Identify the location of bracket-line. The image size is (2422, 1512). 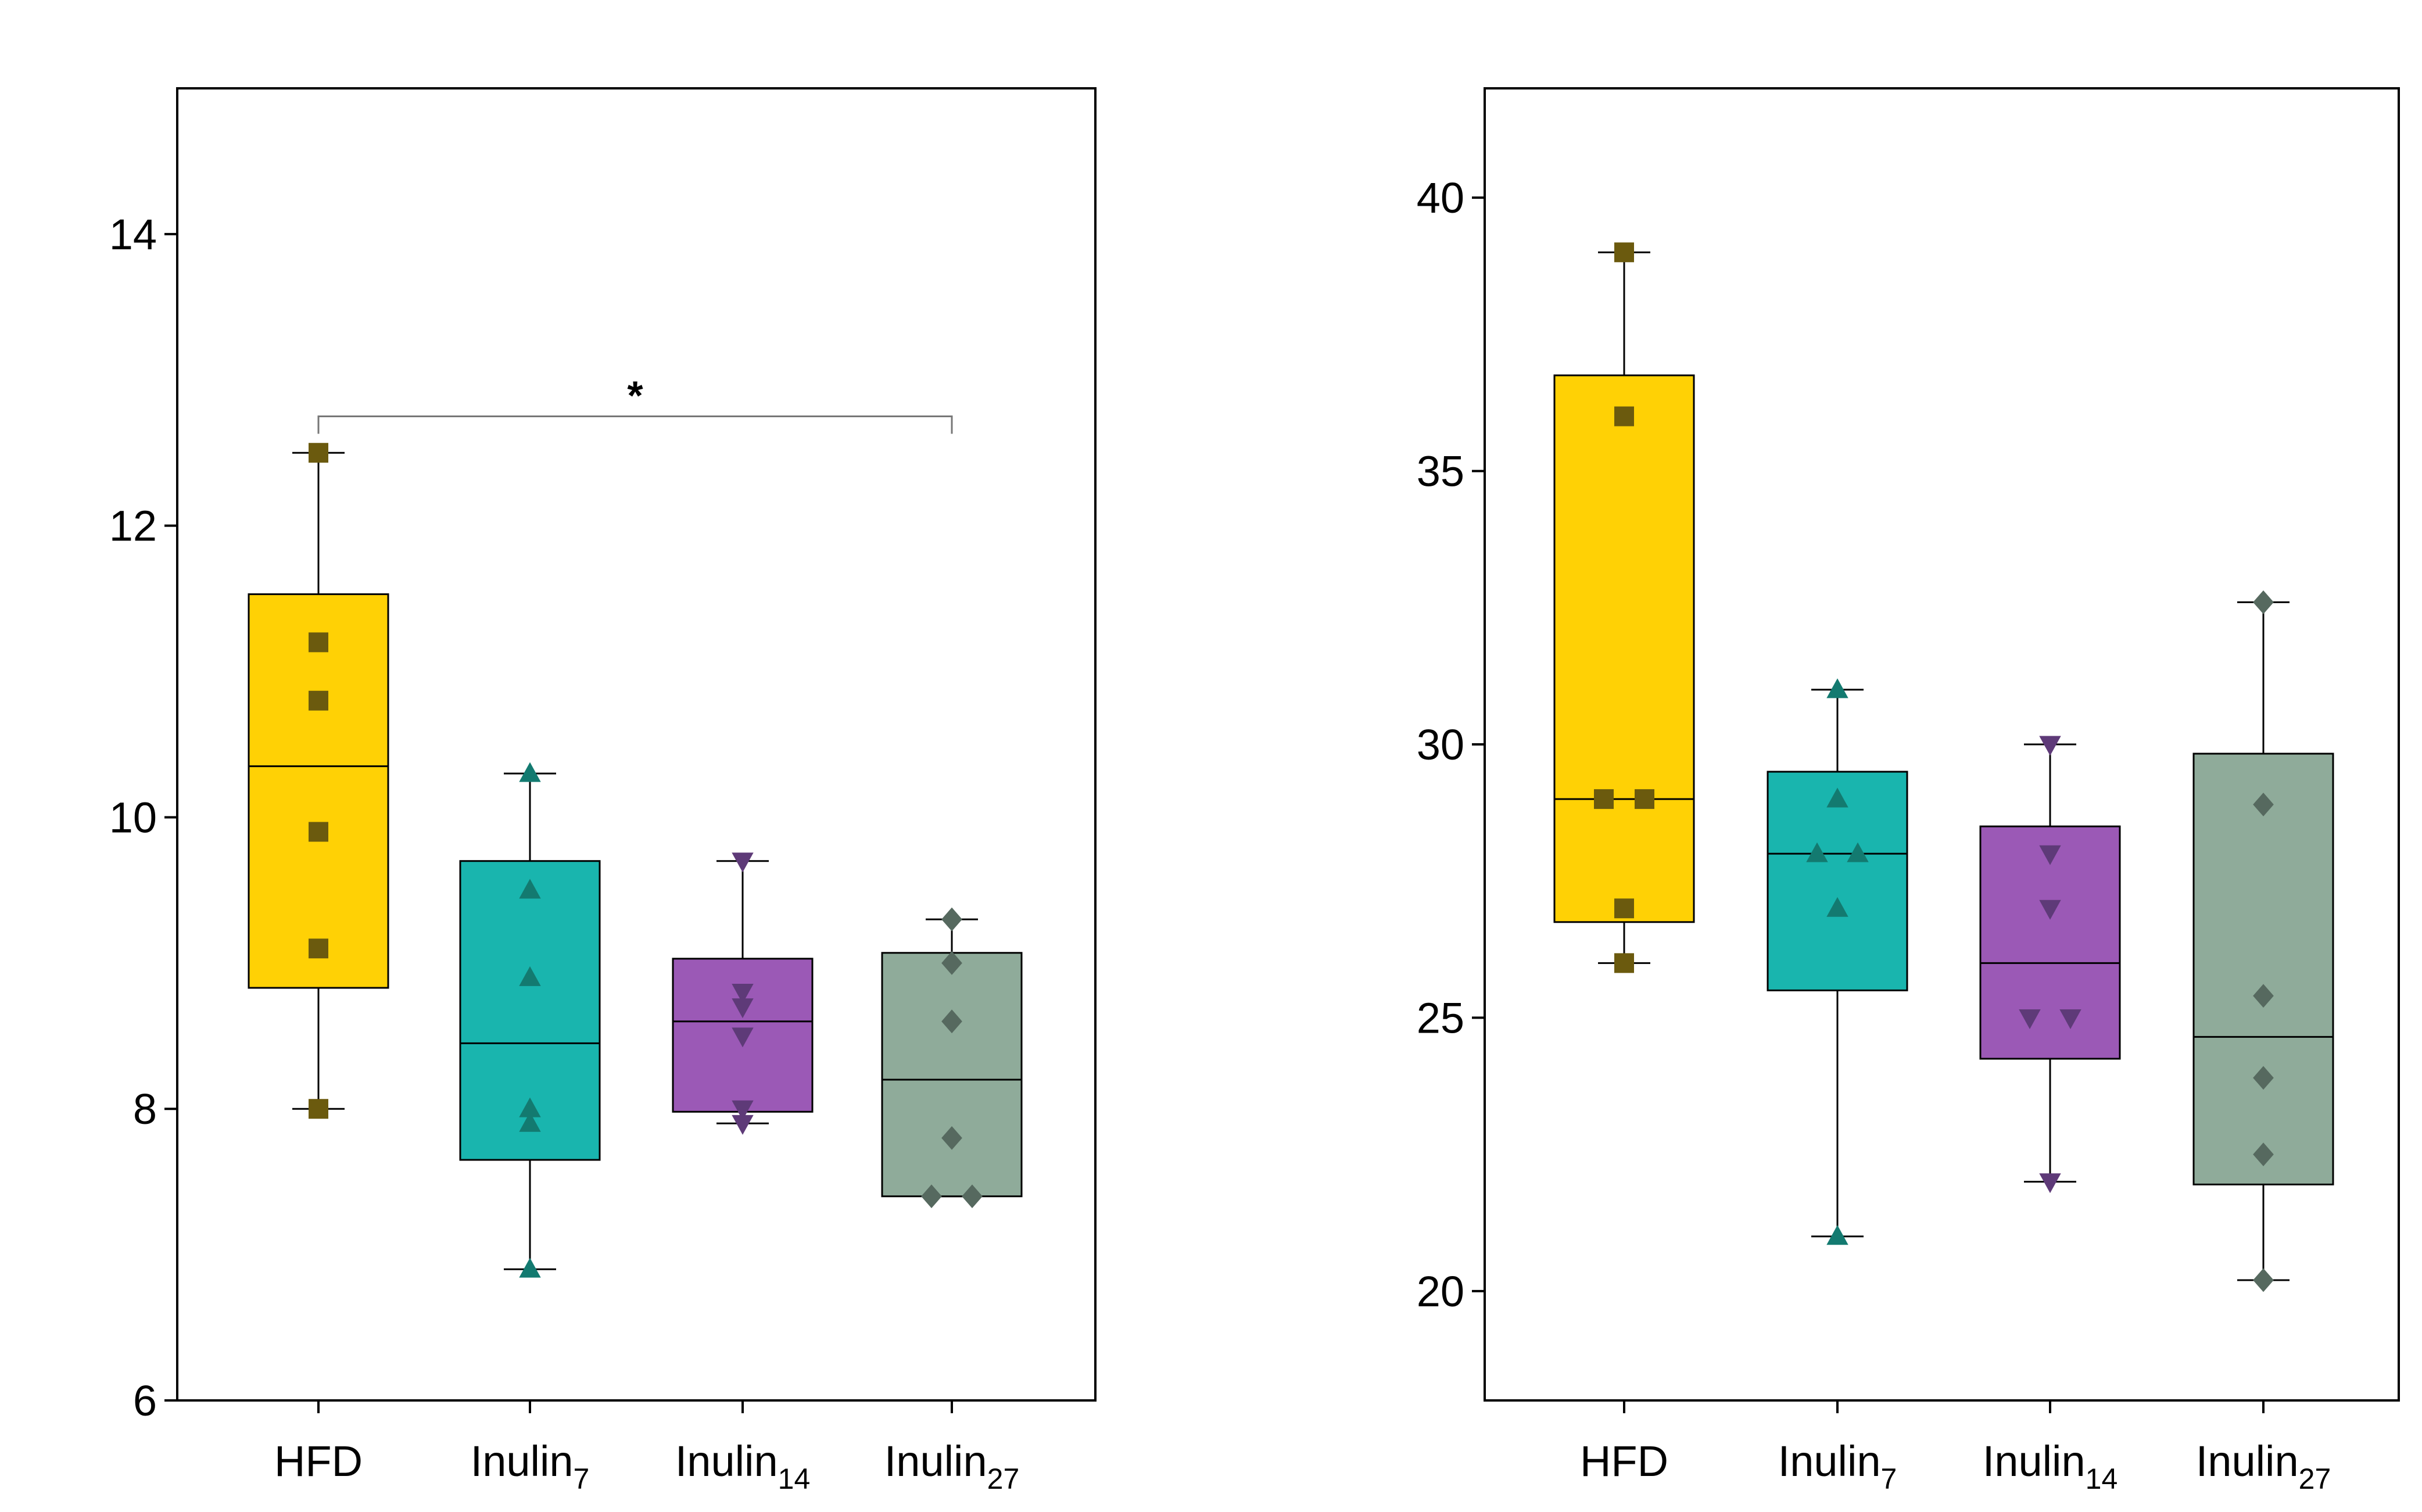
(635, 424).